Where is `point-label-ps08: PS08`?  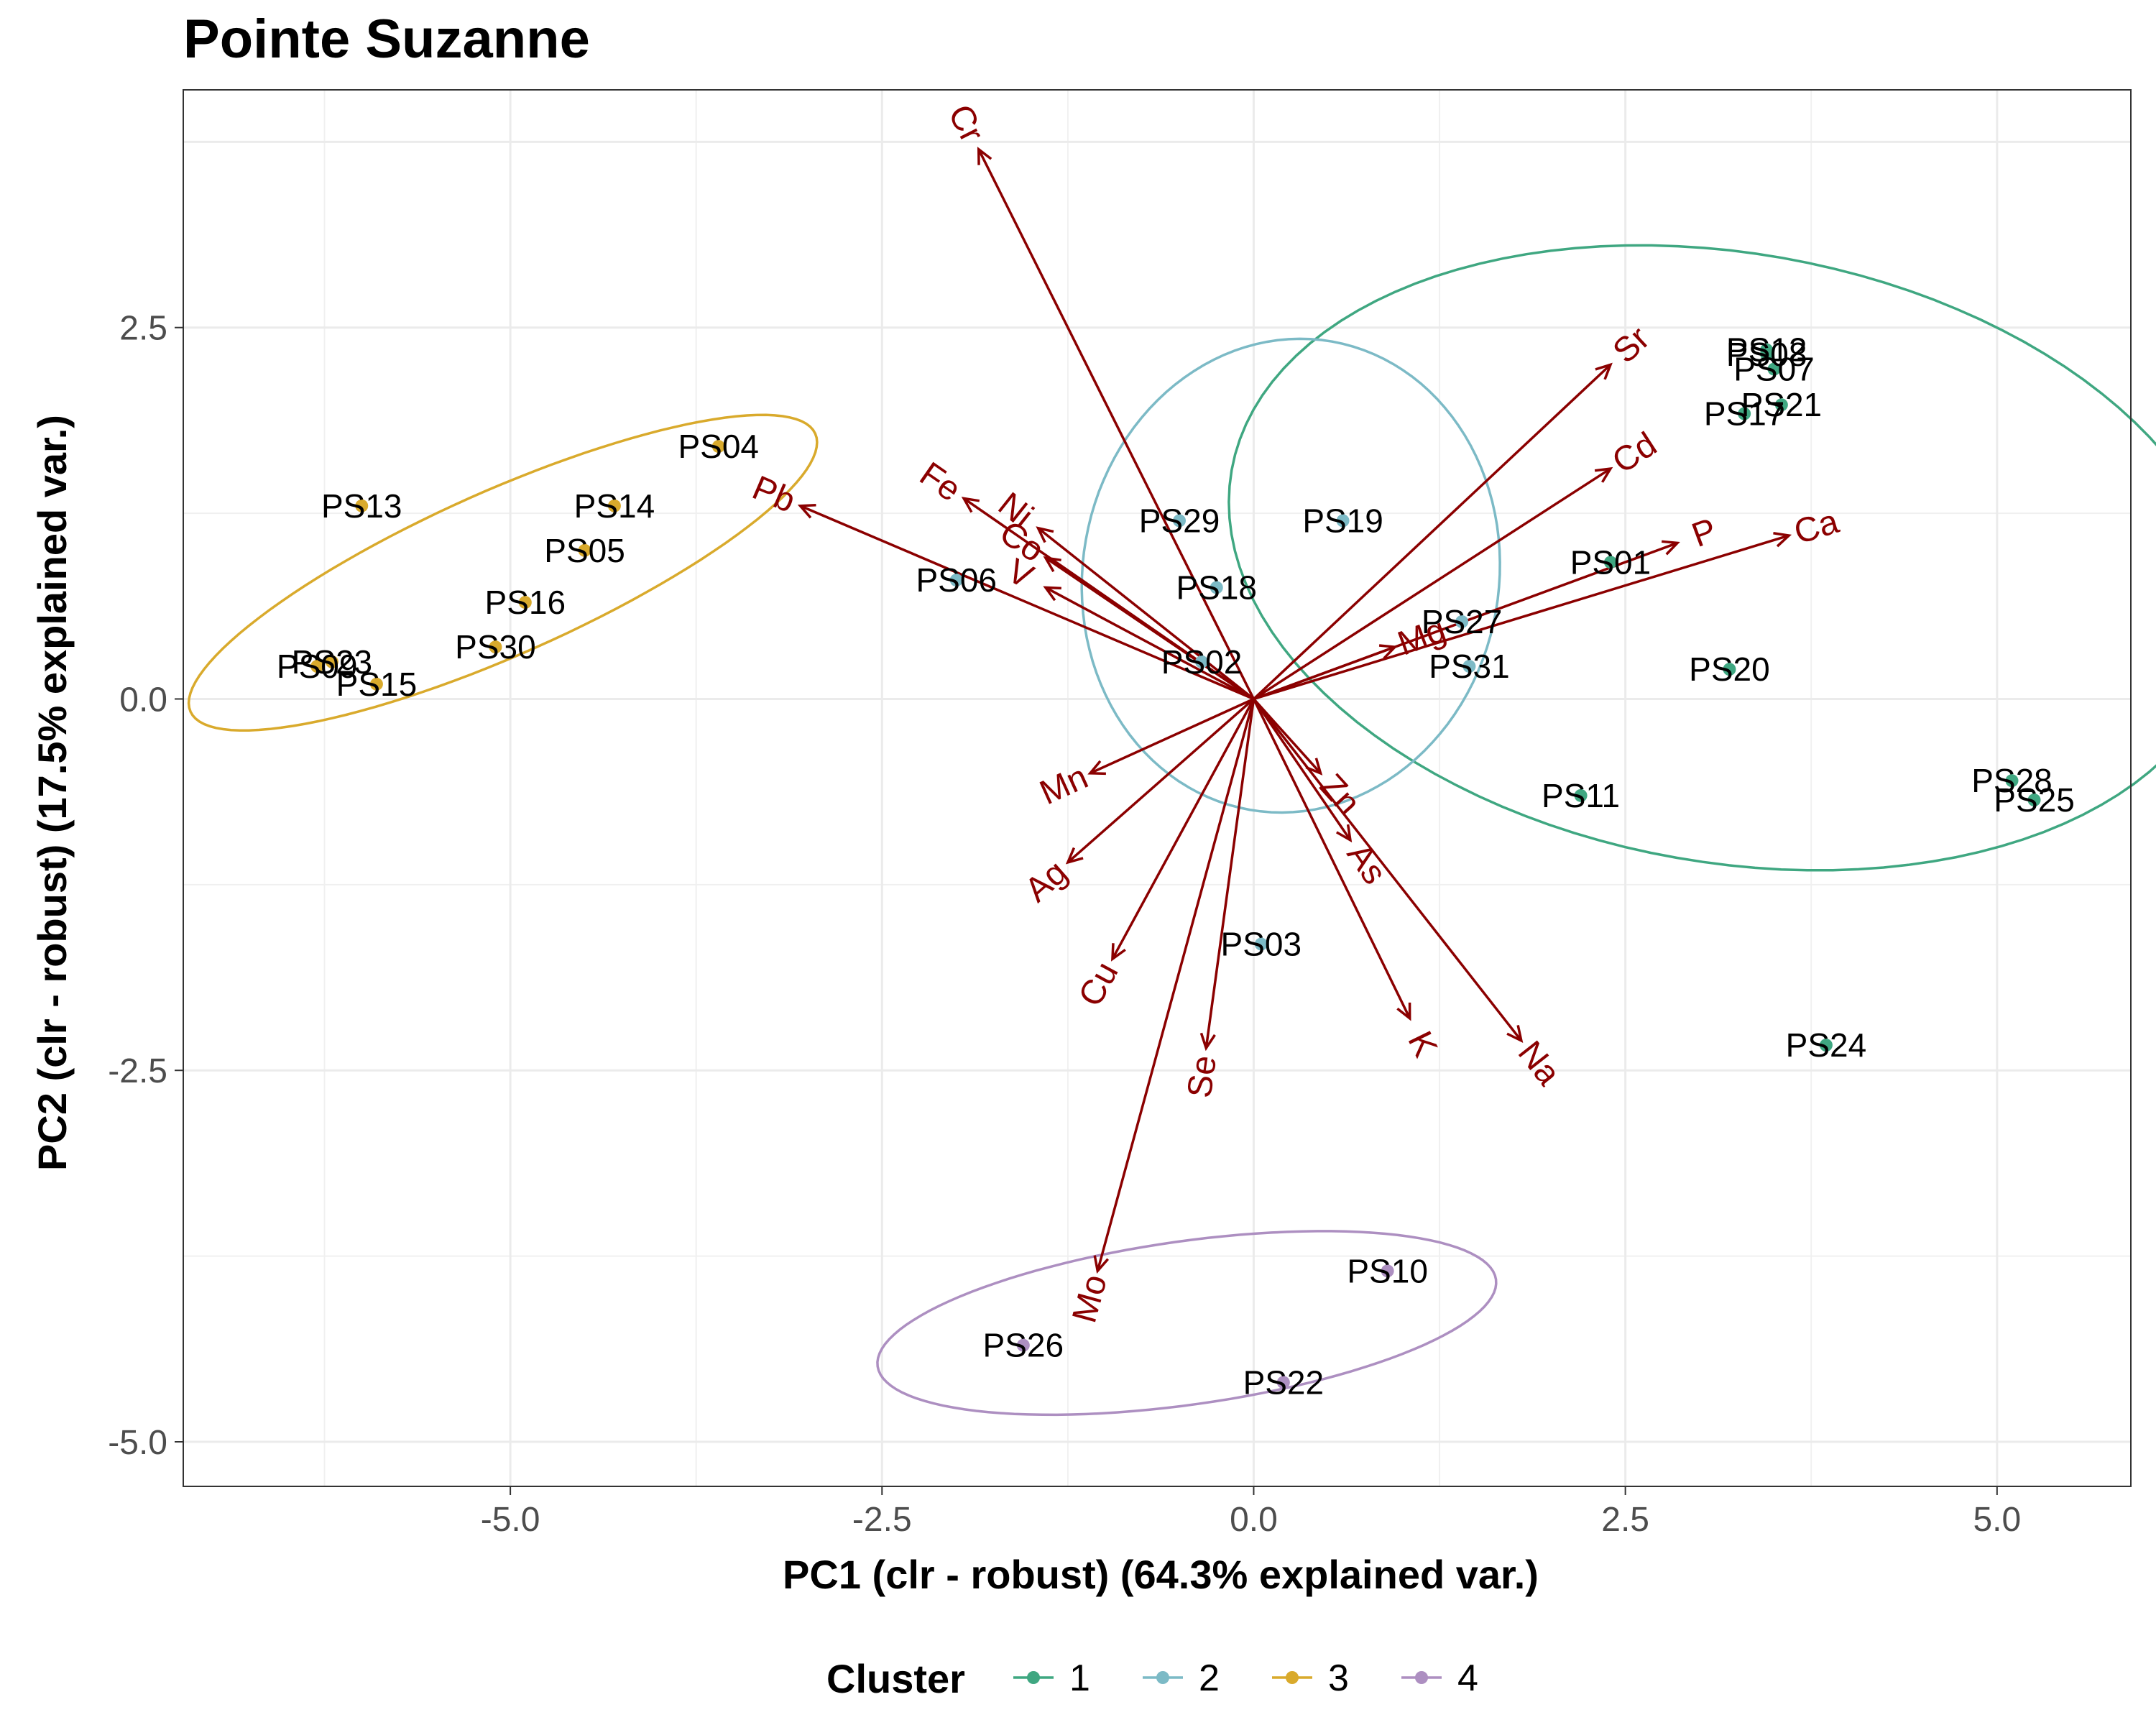
point-label-ps08: PS08 is located at coordinates (1766, 354).